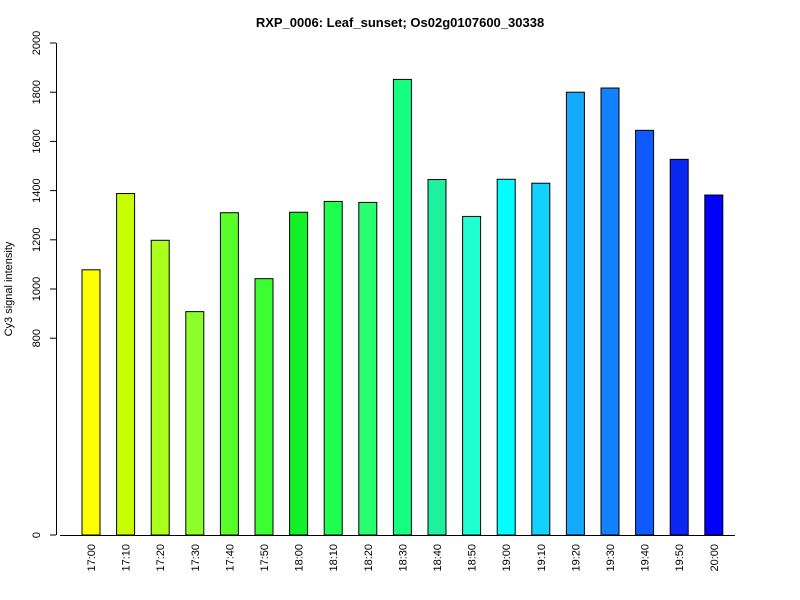 Image resolution: width=800 pixels, height=600 pixels. What do you see at coordinates (679, 347) in the screenshot?
I see `bar-1950` at bounding box center [679, 347].